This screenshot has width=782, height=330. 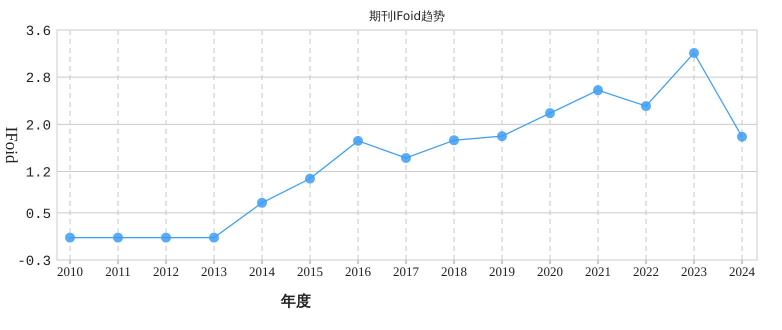 I want to click on x-tick-label: 2013, so click(x=214, y=271).